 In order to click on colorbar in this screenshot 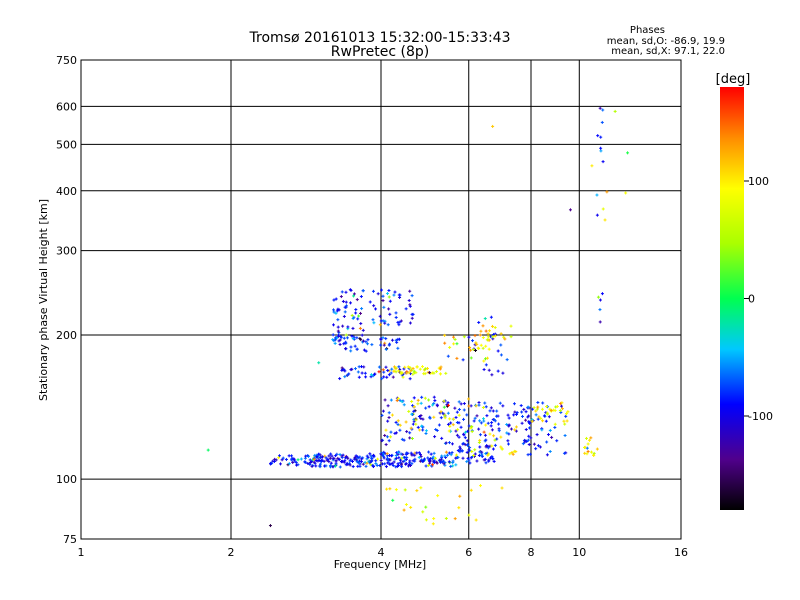, I will do `click(732, 298)`.